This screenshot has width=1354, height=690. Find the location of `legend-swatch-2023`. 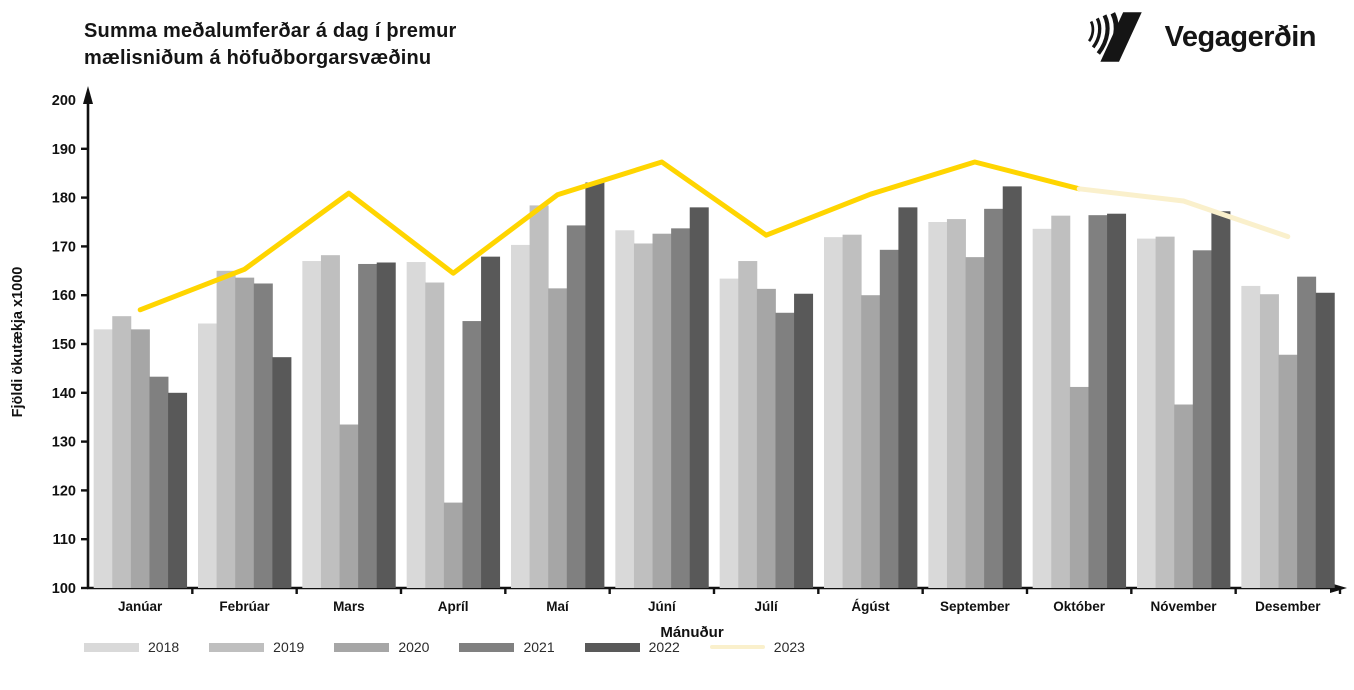

legend-swatch-2023 is located at coordinates (737, 647).